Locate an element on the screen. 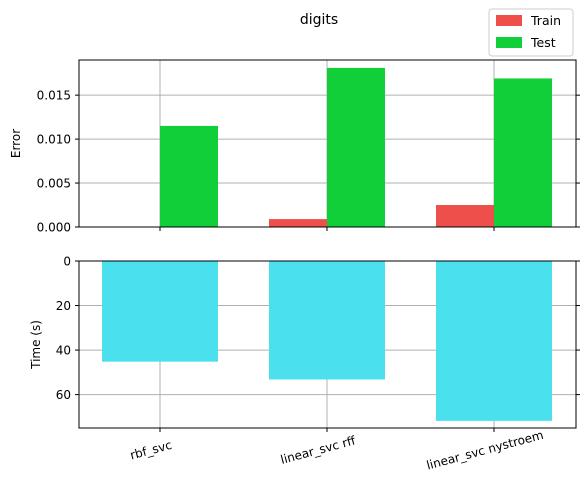  chart-title: digits is located at coordinates (319, 20).